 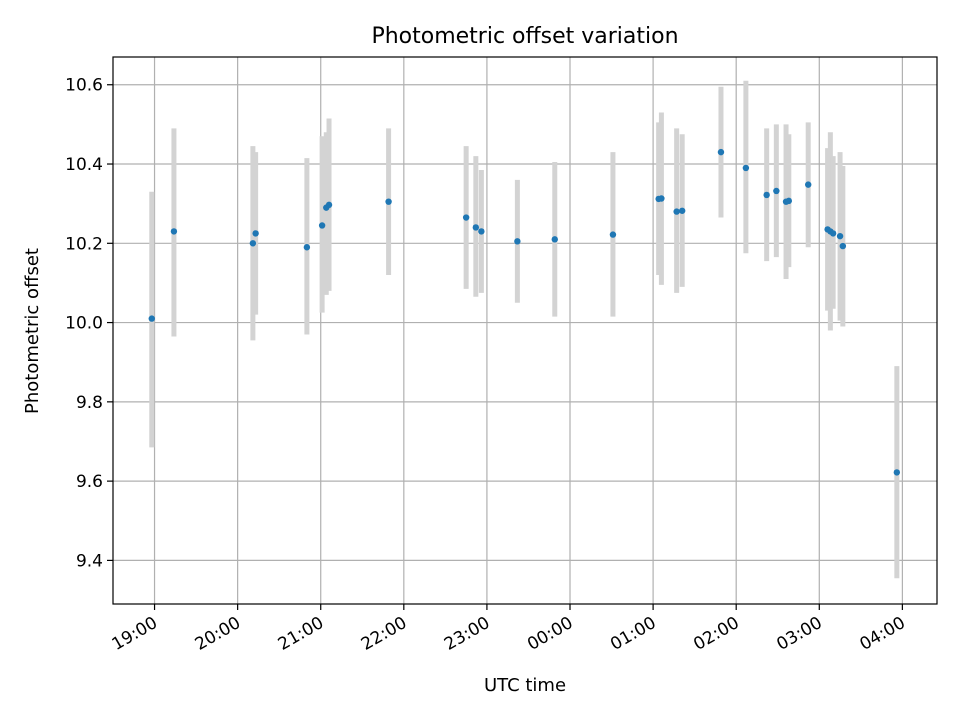 I want to click on x-axis-label: UTC time, so click(x=525, y=685).